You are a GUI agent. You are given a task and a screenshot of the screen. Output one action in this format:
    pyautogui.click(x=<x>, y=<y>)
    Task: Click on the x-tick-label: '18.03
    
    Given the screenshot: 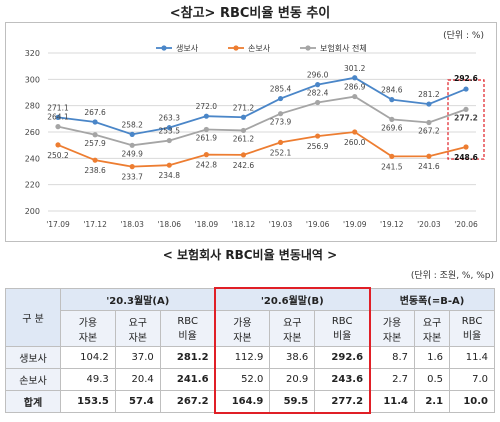 What is the action you would take?
    pyautogui.click(x=132, y=224)
    